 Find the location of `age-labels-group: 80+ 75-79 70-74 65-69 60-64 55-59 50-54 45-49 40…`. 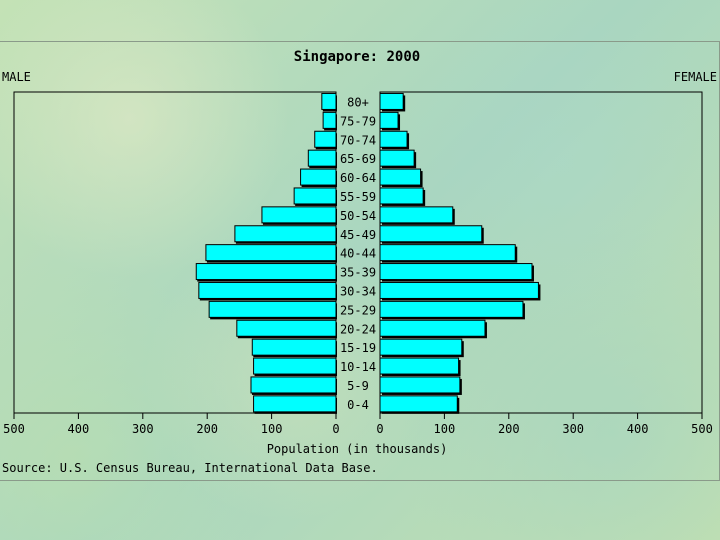

age-labels-group: 80+ 75-79 70-74 65-69 60-64 55-59 50-54 45-49 40… is located at coordinates (358, 253).